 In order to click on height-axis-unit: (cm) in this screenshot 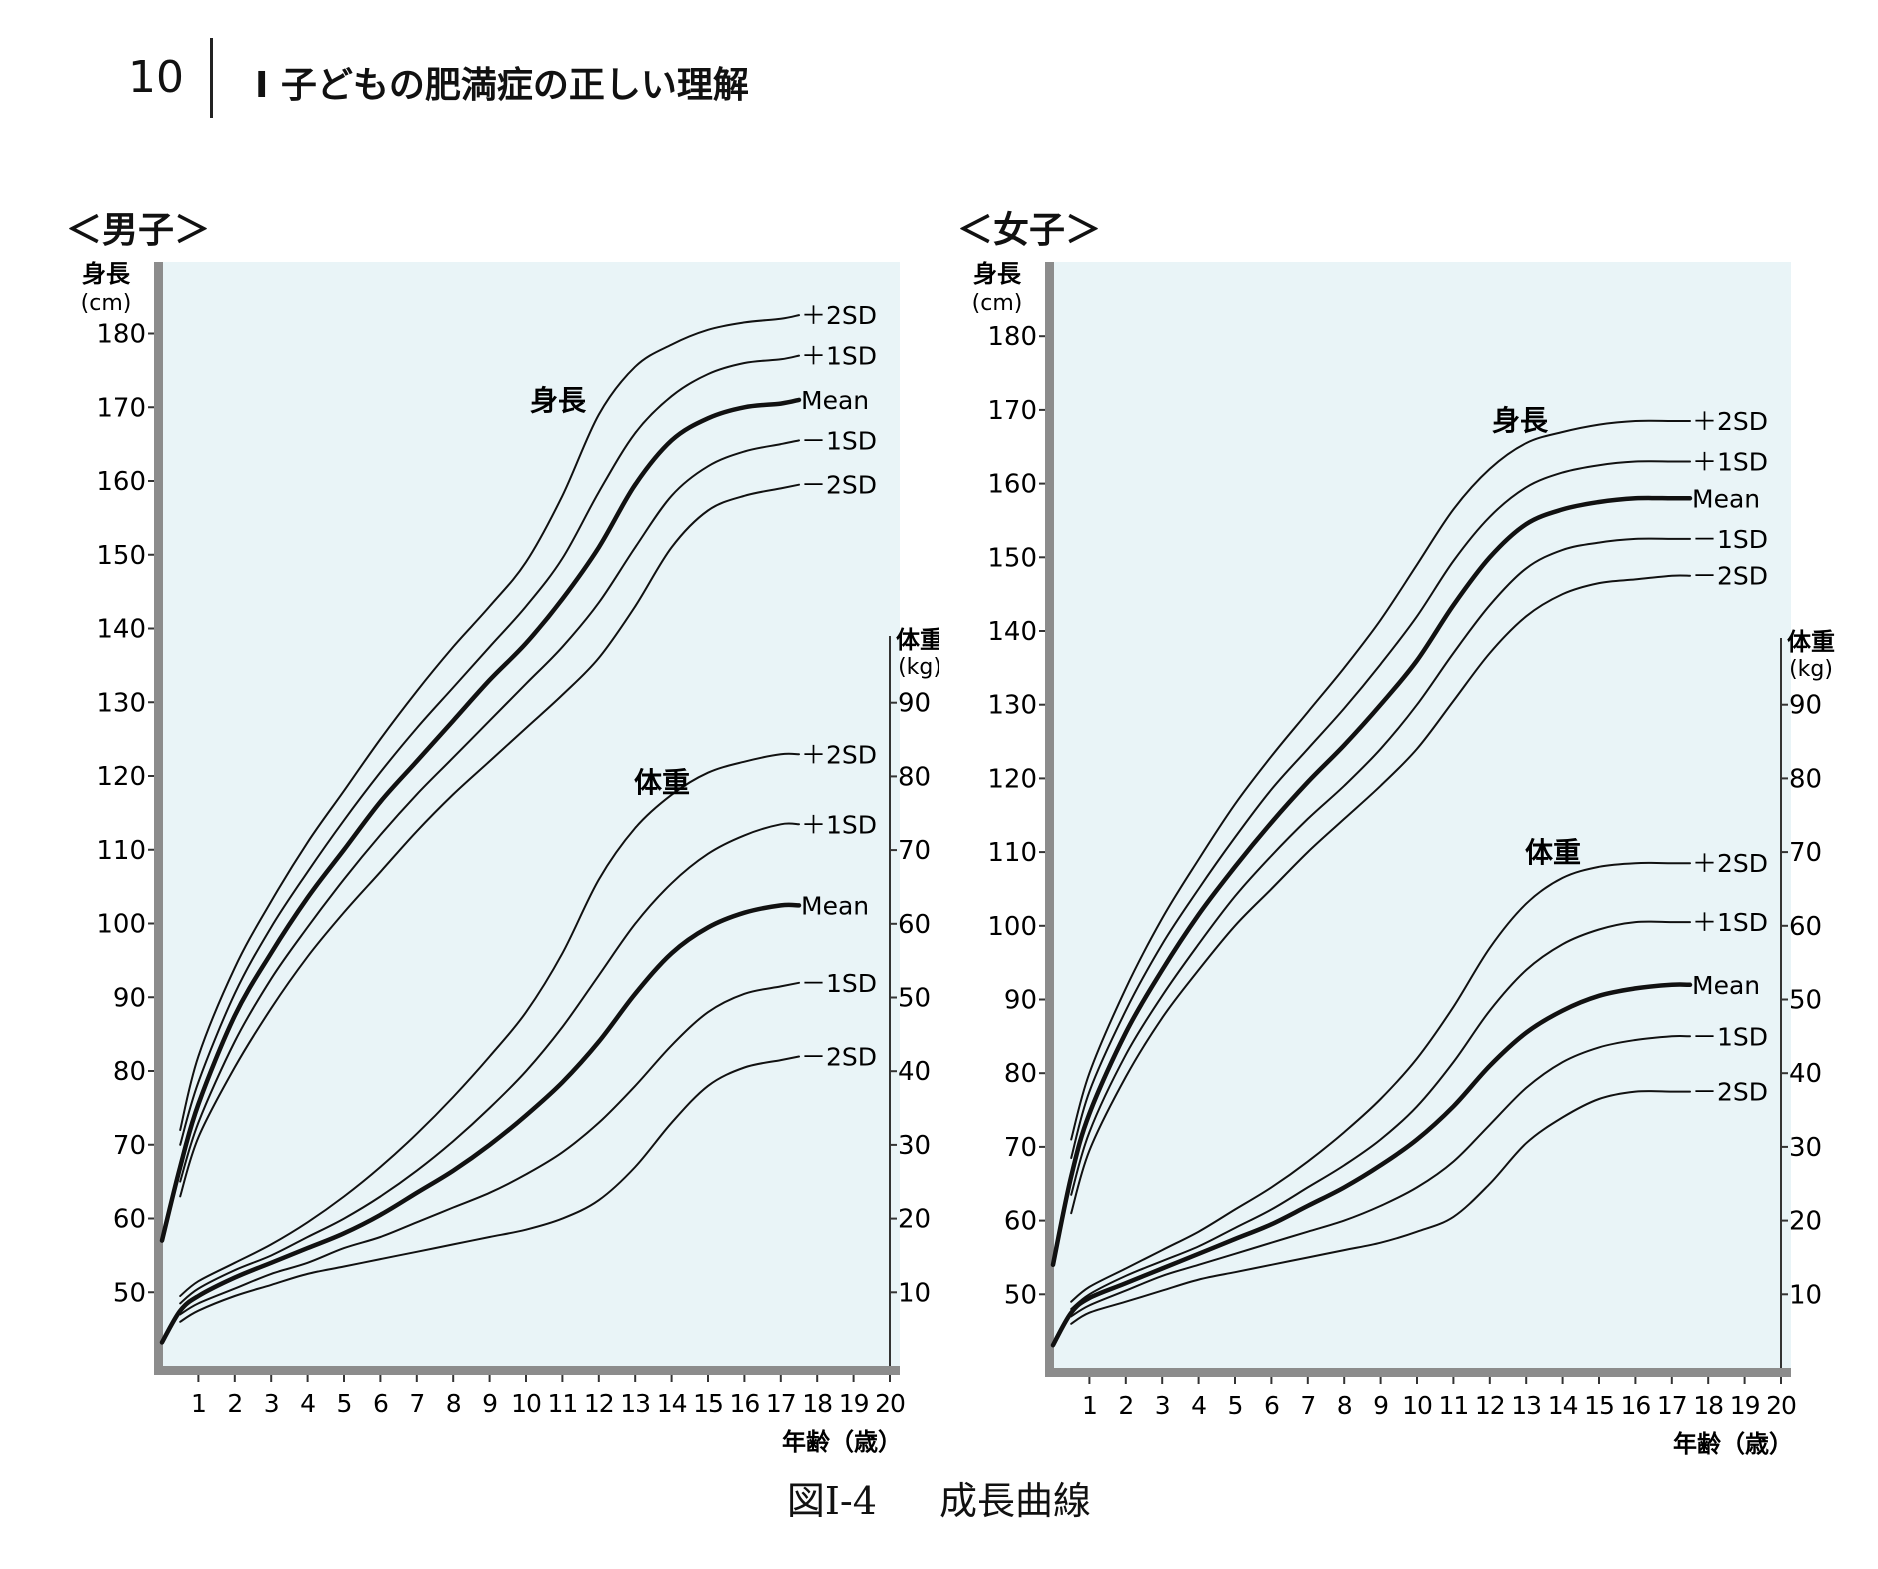, I will do `click(997, 303)`.